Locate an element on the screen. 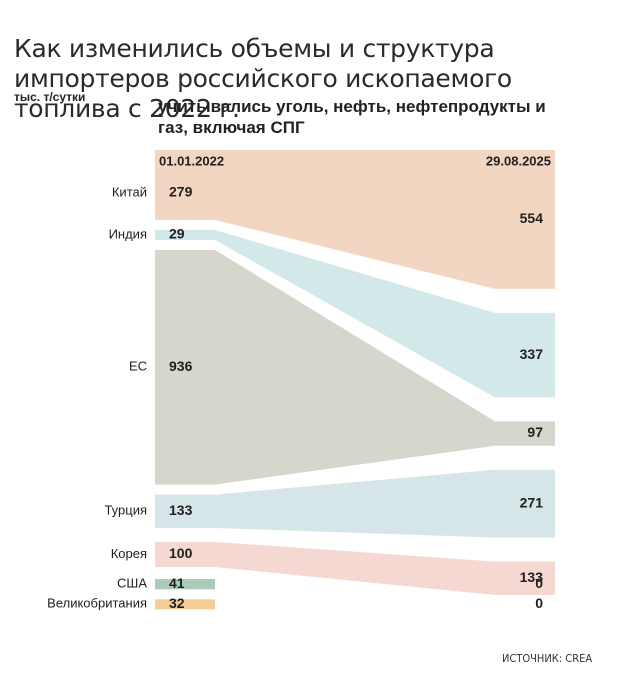 This screenshot has width=623, height=684. value-label-start-turkey: 133 is located at coordinates (181, 510).